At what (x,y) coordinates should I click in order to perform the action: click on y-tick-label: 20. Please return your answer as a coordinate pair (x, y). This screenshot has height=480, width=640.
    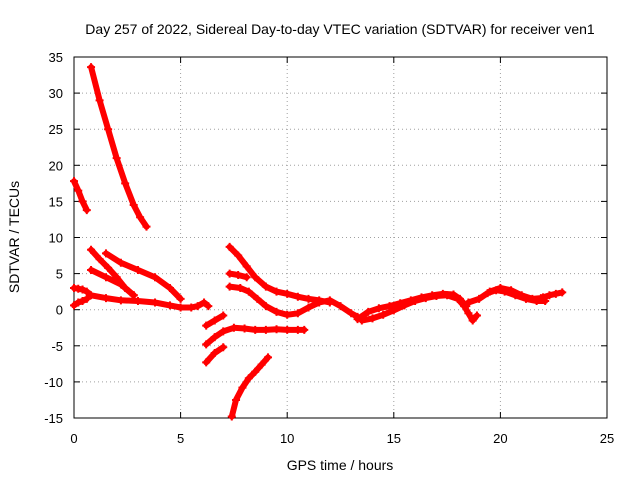
    Looking at the image, I should click on (56, 165).